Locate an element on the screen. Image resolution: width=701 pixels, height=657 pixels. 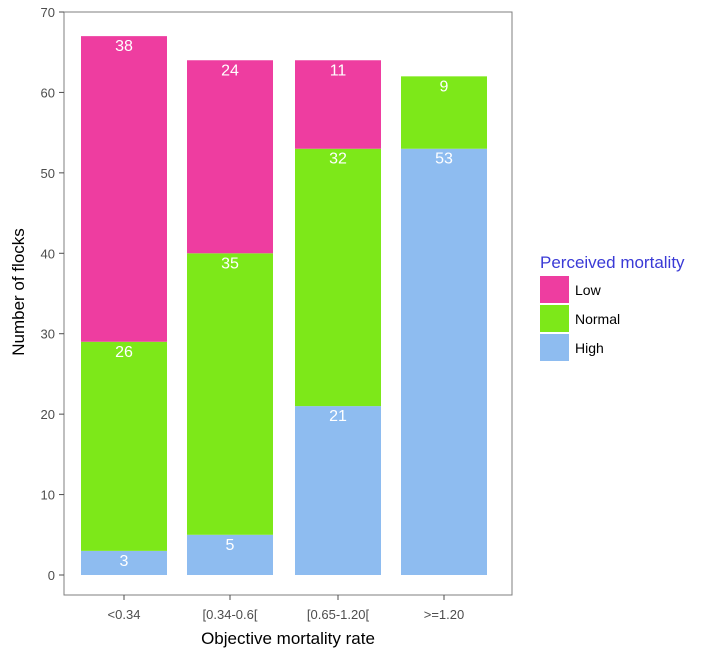
x-axis-title: Objective mortality rate is located at coordinates (288, 638).